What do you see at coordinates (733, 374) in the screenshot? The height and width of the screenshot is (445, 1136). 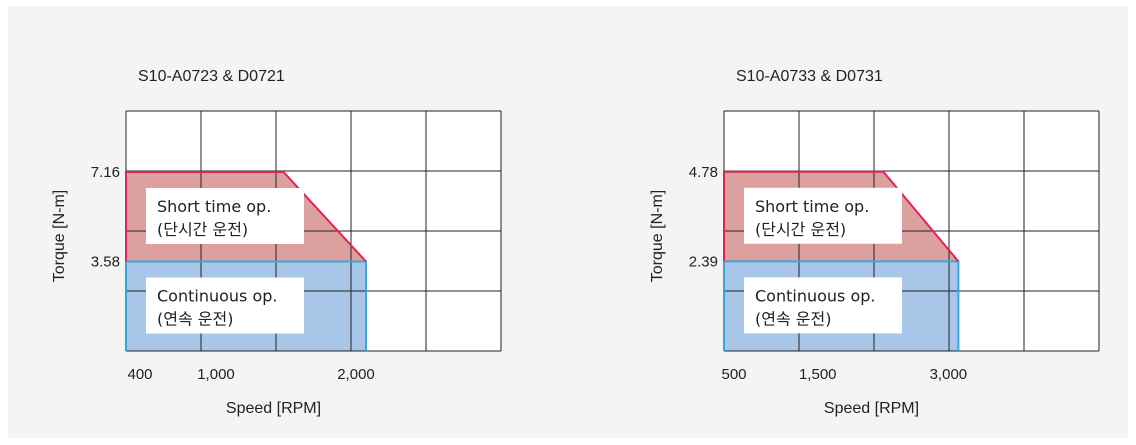 I see `x-tick-label: 500` at bounding box center [733, 374].